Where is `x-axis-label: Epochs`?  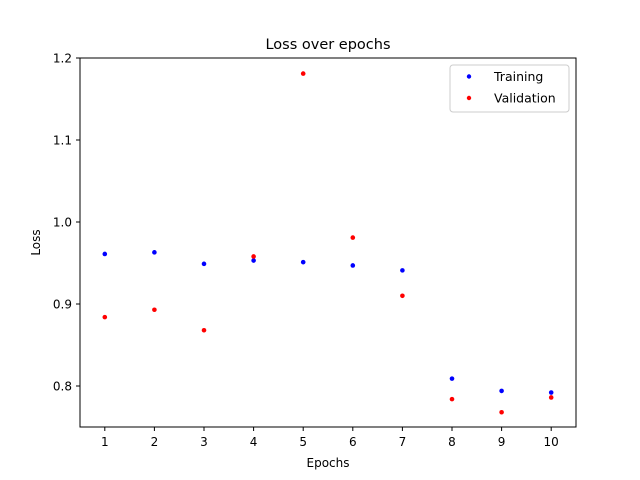
x-axis-label: Epochs is located at coordinates (328, 463).